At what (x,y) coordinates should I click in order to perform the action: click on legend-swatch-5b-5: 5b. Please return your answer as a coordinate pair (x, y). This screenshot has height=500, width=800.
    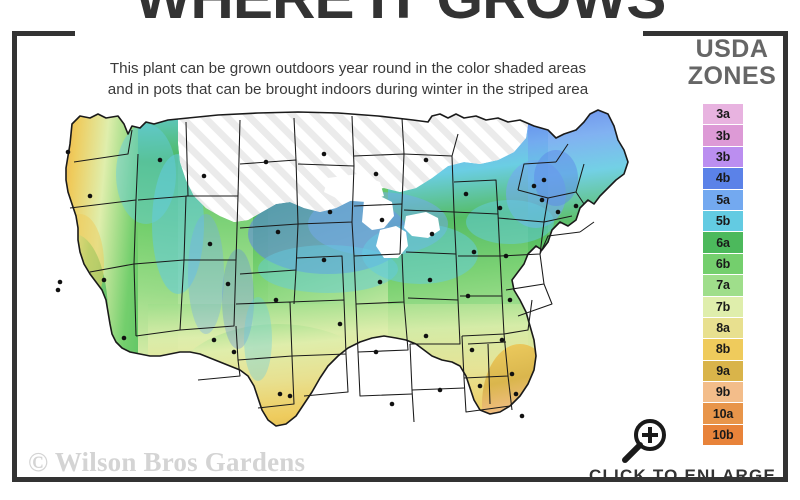
    Looking at the image, I should click on (723, 221).